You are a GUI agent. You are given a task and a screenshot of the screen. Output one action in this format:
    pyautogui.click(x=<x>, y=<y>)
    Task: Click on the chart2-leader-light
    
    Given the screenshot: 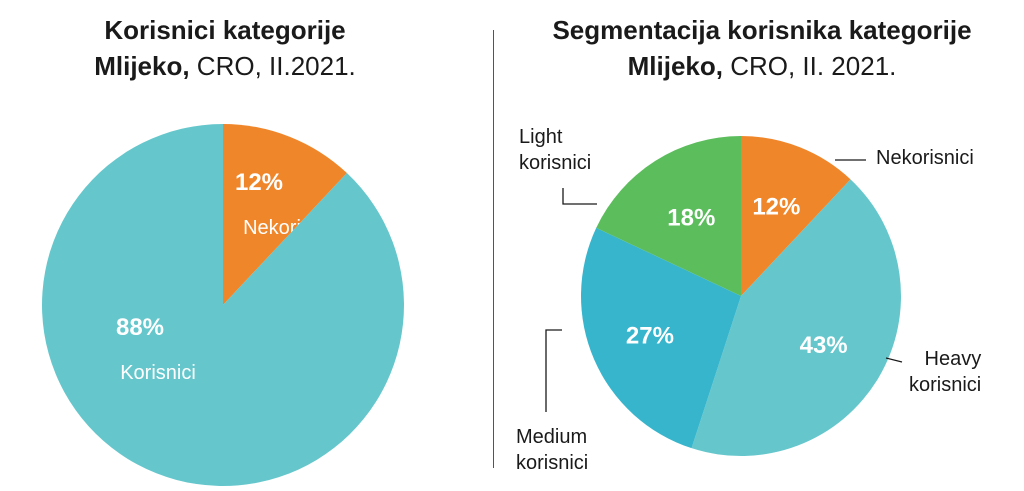 What is the action you would take?
    pyautogui.click(x=579, y=196)
    